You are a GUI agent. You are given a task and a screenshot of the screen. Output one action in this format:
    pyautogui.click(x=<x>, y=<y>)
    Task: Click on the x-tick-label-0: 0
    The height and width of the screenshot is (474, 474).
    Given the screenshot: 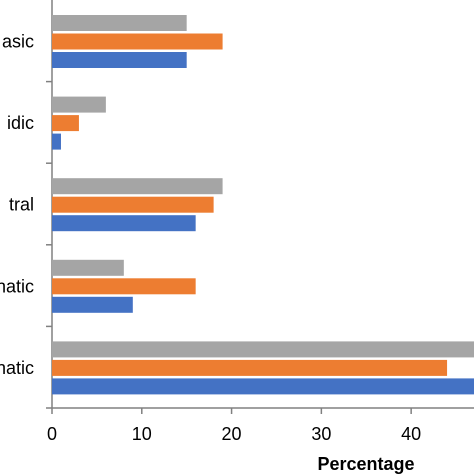 What is the action you would take?
    pyautogui.click(x=52, y=434)
    